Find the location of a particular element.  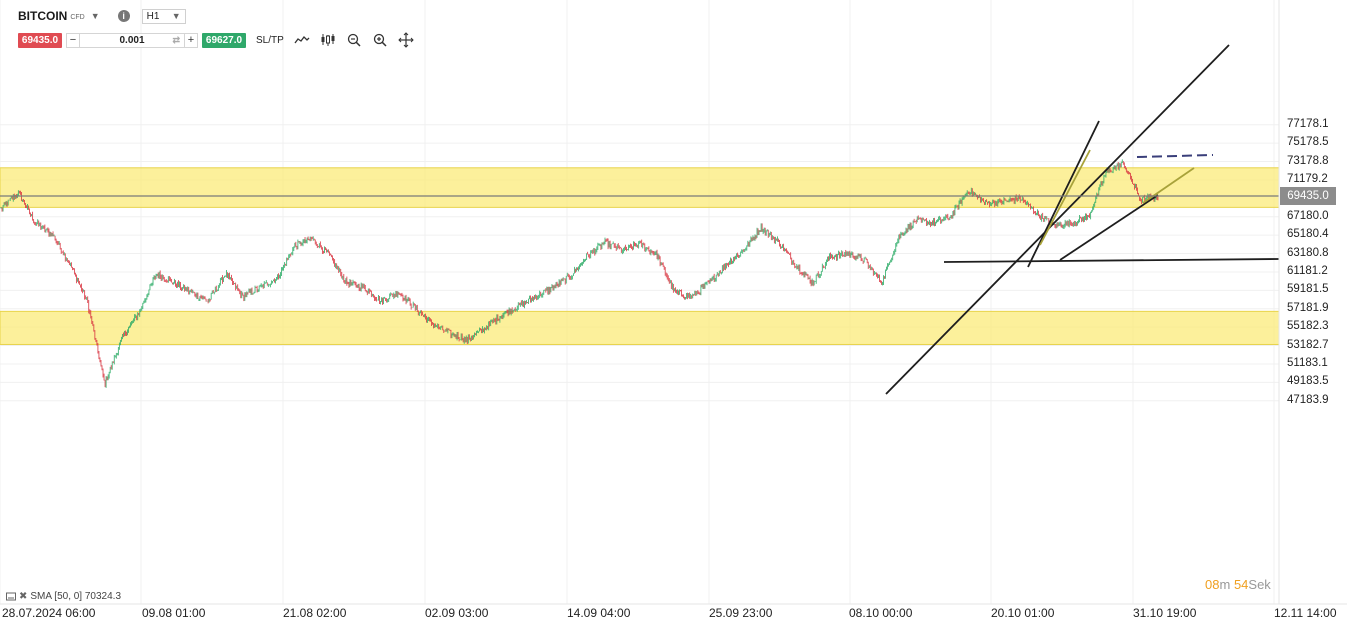

zoom-out-icon is located at coordinates (354, 40).